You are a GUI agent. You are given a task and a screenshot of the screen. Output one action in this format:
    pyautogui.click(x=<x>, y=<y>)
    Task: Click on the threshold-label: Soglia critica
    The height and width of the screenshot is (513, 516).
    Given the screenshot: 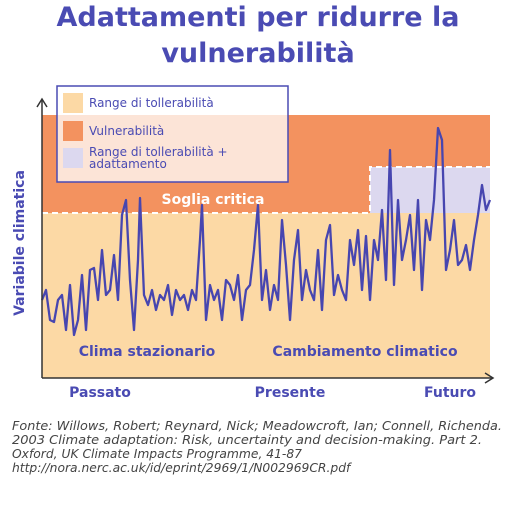 What is the action you would take?
    pyautogui.click(x=213, y=200)
    